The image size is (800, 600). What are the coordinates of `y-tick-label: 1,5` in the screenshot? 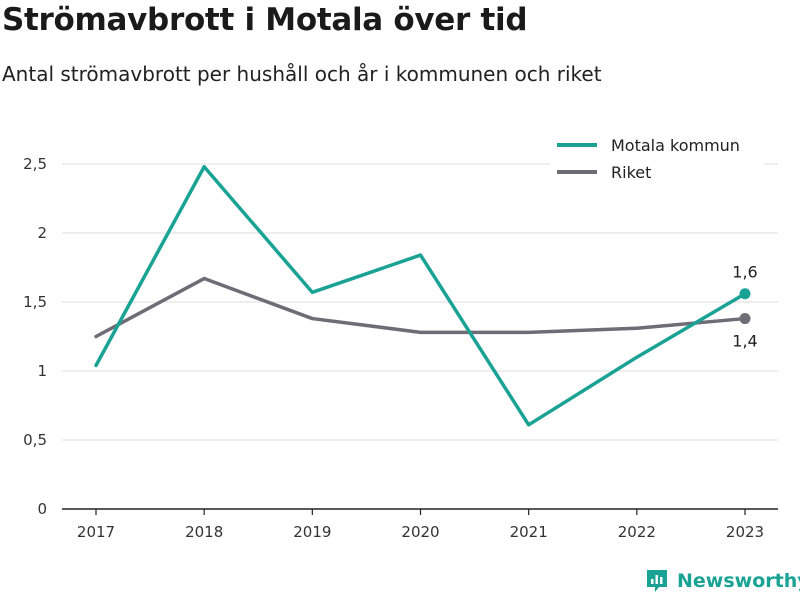 It's located at (35, 302).